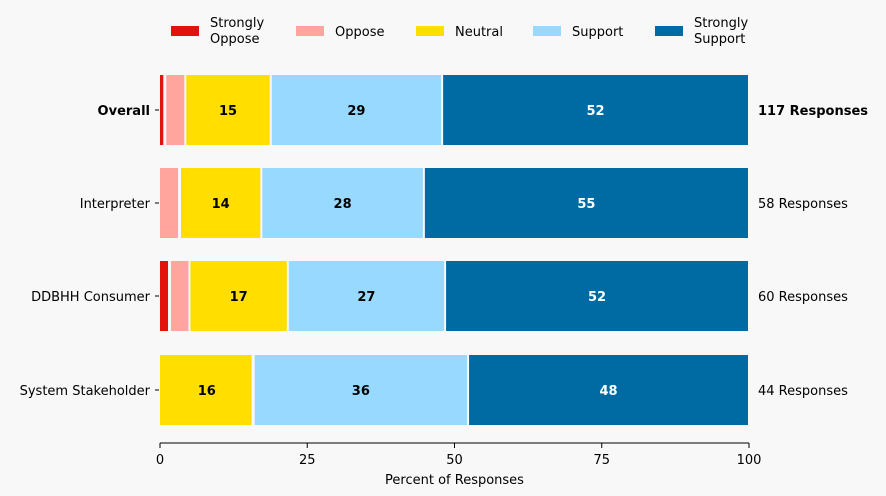 This screenshot has width=886, height=496. I want to click on bar-value-label: 36, so click(361, 391).